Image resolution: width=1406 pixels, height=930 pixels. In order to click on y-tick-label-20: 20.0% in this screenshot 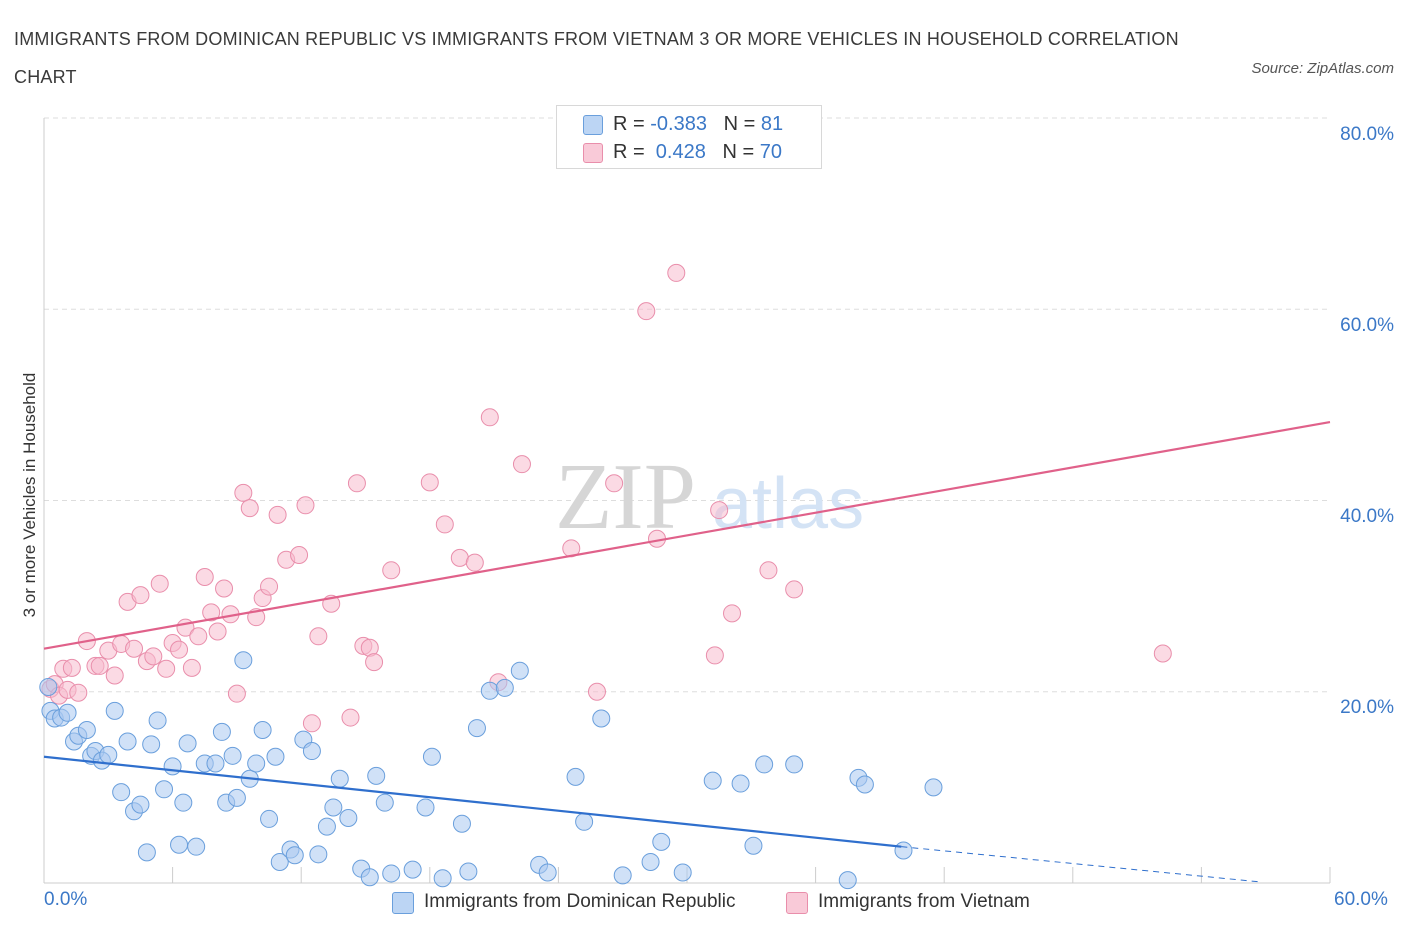, I will do `click(1367, 707)`.